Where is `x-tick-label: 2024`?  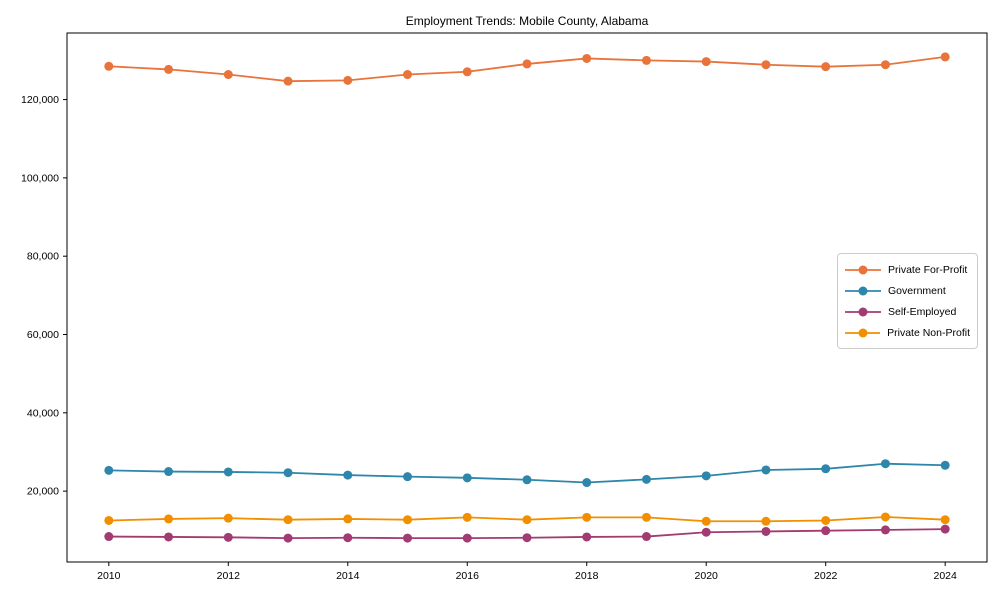
x-tick-label: 2024 is located at coordinates (946, 576).